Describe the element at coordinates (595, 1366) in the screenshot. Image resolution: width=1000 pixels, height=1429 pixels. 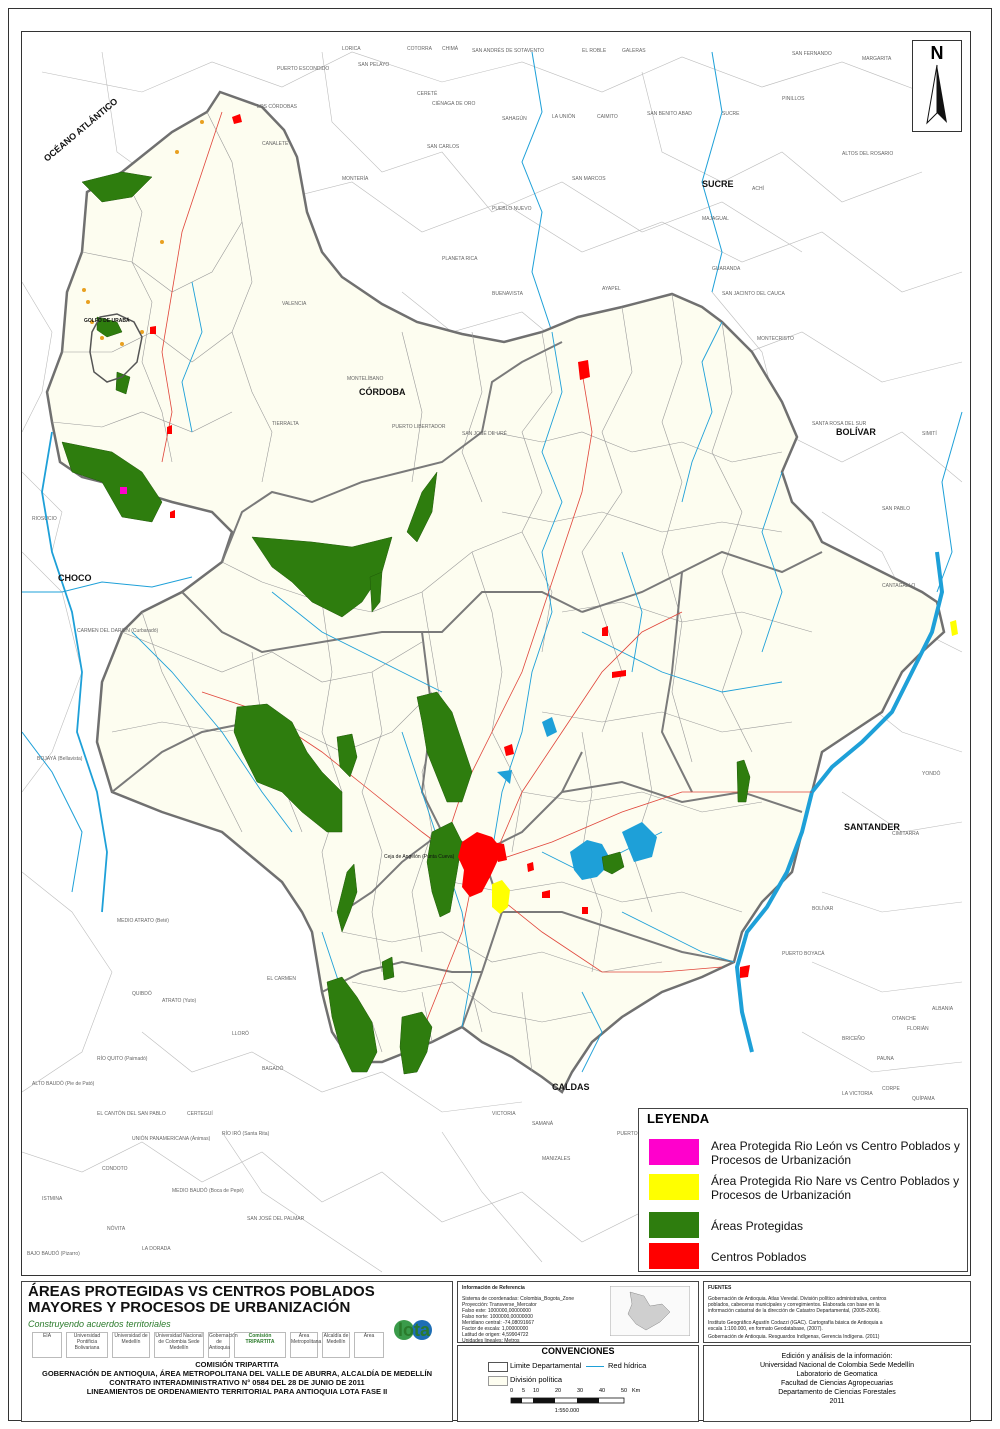
I see `red-hidrica-swatch` at that location.